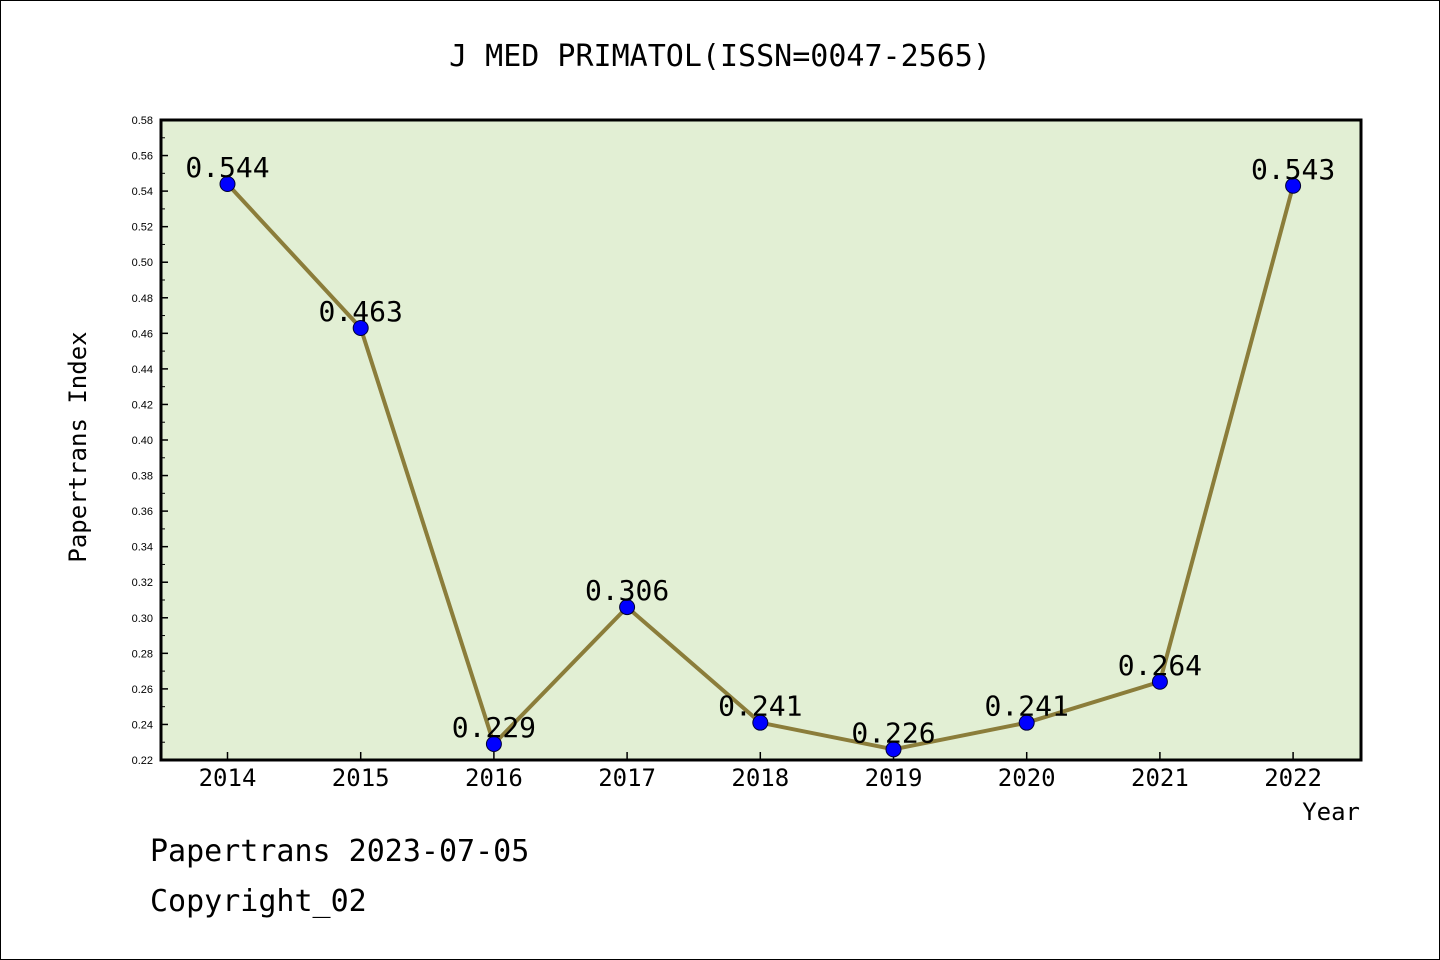 Image resolution: width=1440 pixels, height=960 pixels. I want to click on x-tick-label: 2014, so click(228, 778).